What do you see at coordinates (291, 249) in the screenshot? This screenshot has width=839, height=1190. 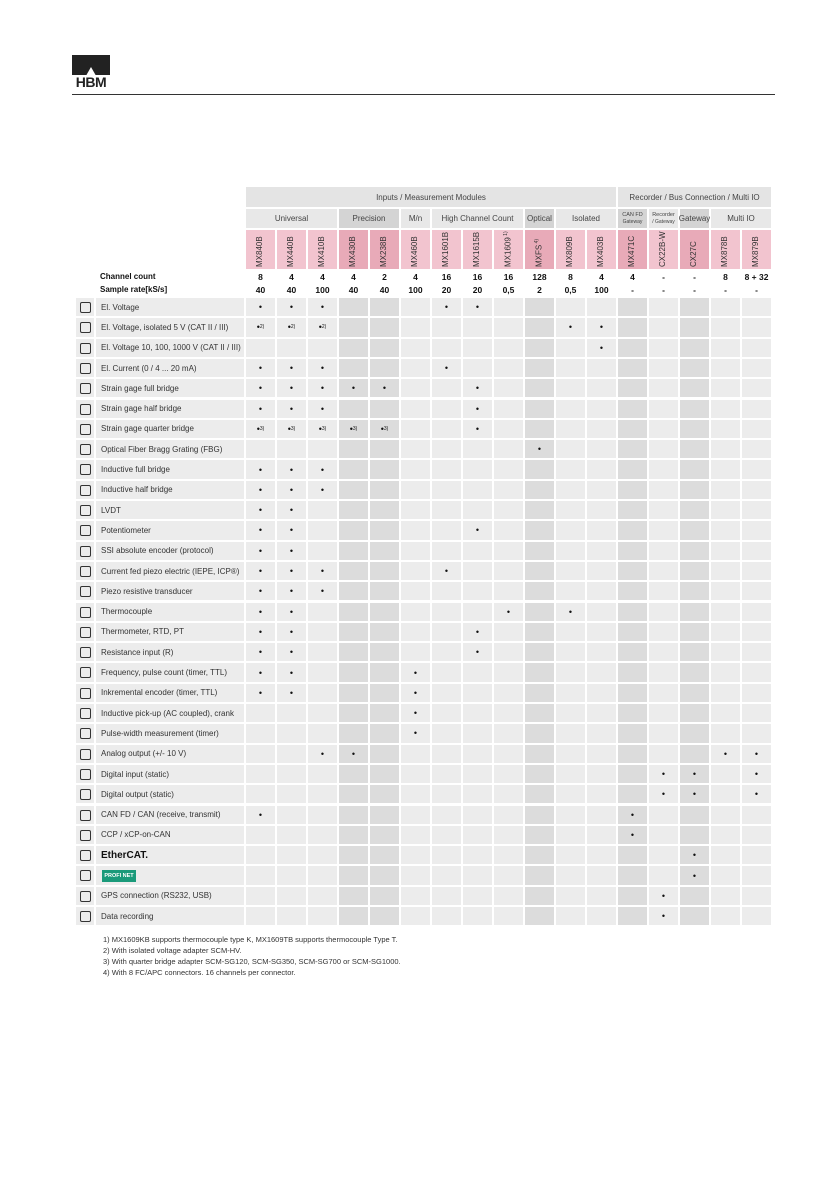 I see `model-header: MX440B` at bounding box center [291, 249].